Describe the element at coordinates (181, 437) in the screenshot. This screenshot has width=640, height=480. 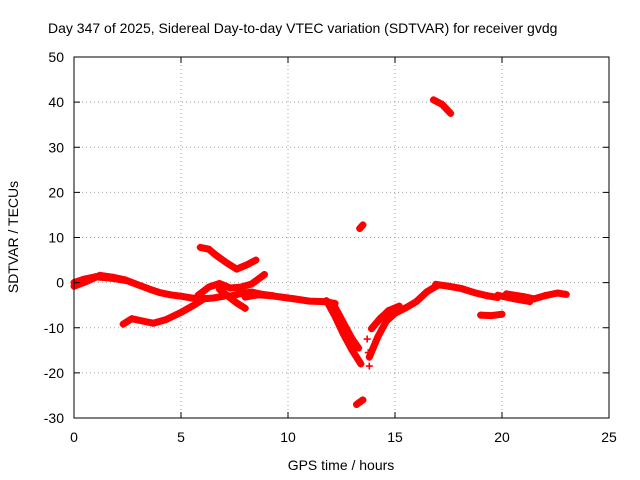
I see `x-tick-label: 5` at that location.